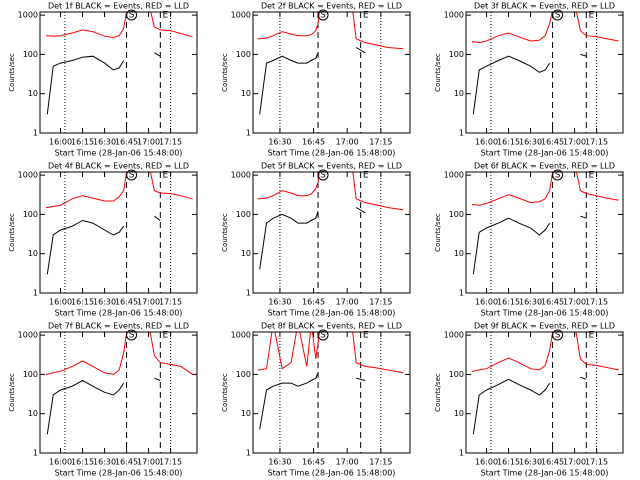 This screenshot has height=480, width=640. I want to click on panel-title: Det 7f BLACK = Events, RED = LLD, so click(118, 326).